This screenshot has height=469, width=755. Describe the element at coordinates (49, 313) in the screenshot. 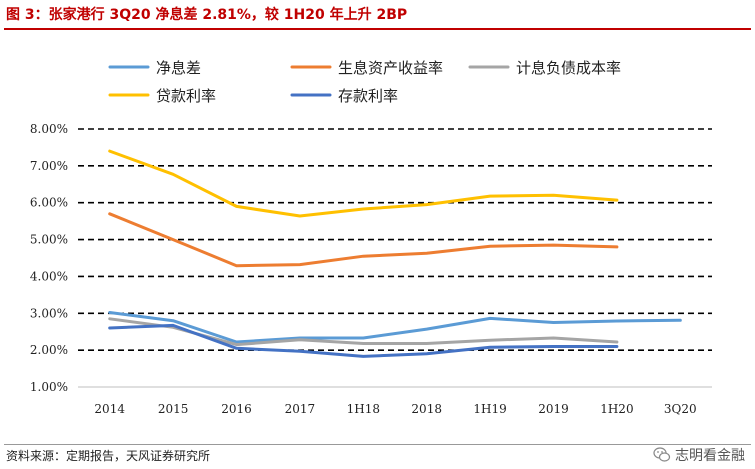

I see `y-tick-label: 3.00%` at that location.